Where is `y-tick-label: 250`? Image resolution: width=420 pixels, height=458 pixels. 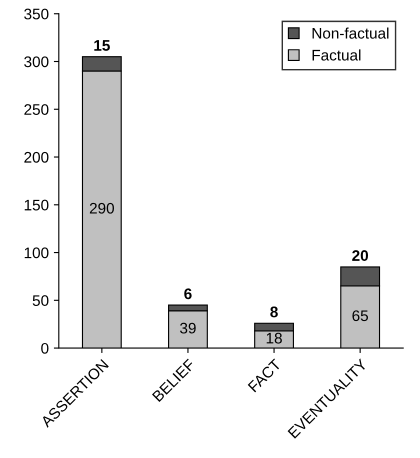 y-tick-label: 250 is located at coordinates (36, 109).